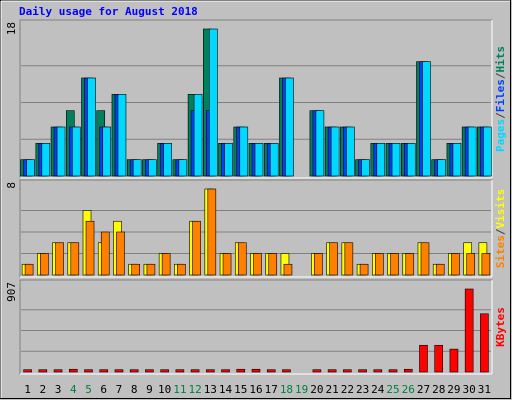 The image size is (512, 400). What do you see at coordinates (500, 59) in the screenshot?
I see `legend-entry: Hits` at bounding box center [500, 59].